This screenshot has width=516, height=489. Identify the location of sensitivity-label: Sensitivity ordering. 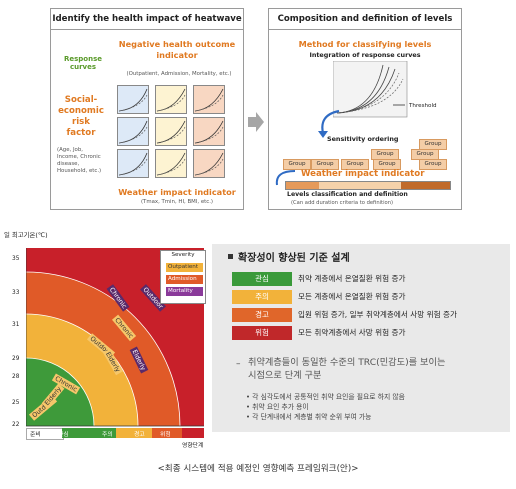
(363, 139).